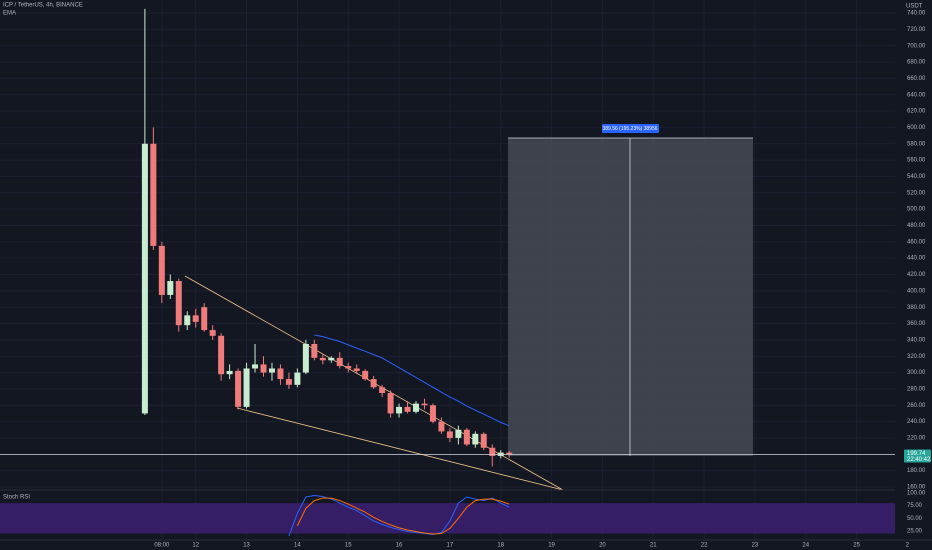 The height and width of the screenshot is (550, 932). Describe the element at coordinates (916, 259) in the screenshot. I see `y-tick-label: 440.00` at that location.